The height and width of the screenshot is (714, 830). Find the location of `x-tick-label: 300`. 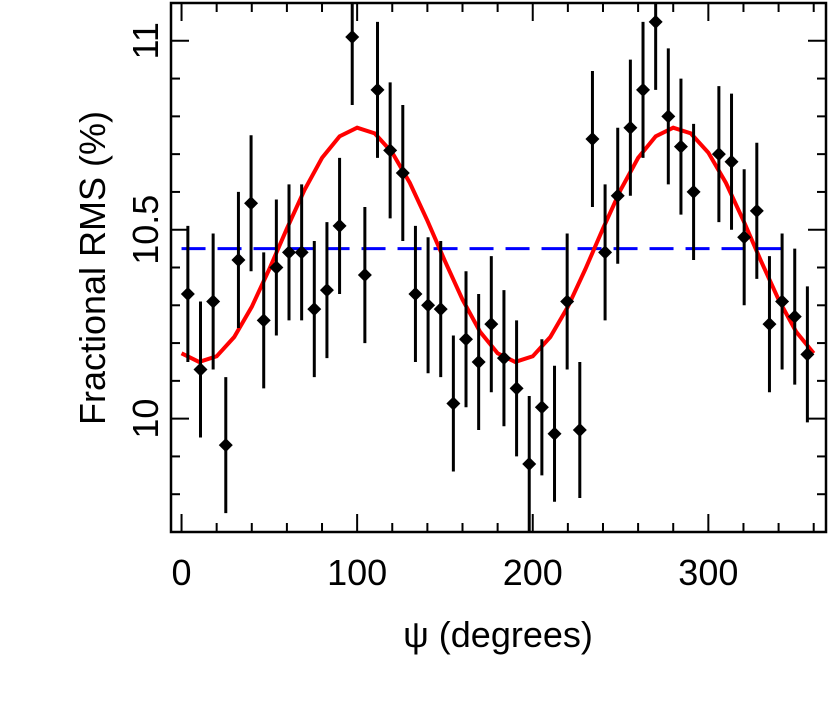

x-tick-label: 300 is located at coordinates (708, 572).